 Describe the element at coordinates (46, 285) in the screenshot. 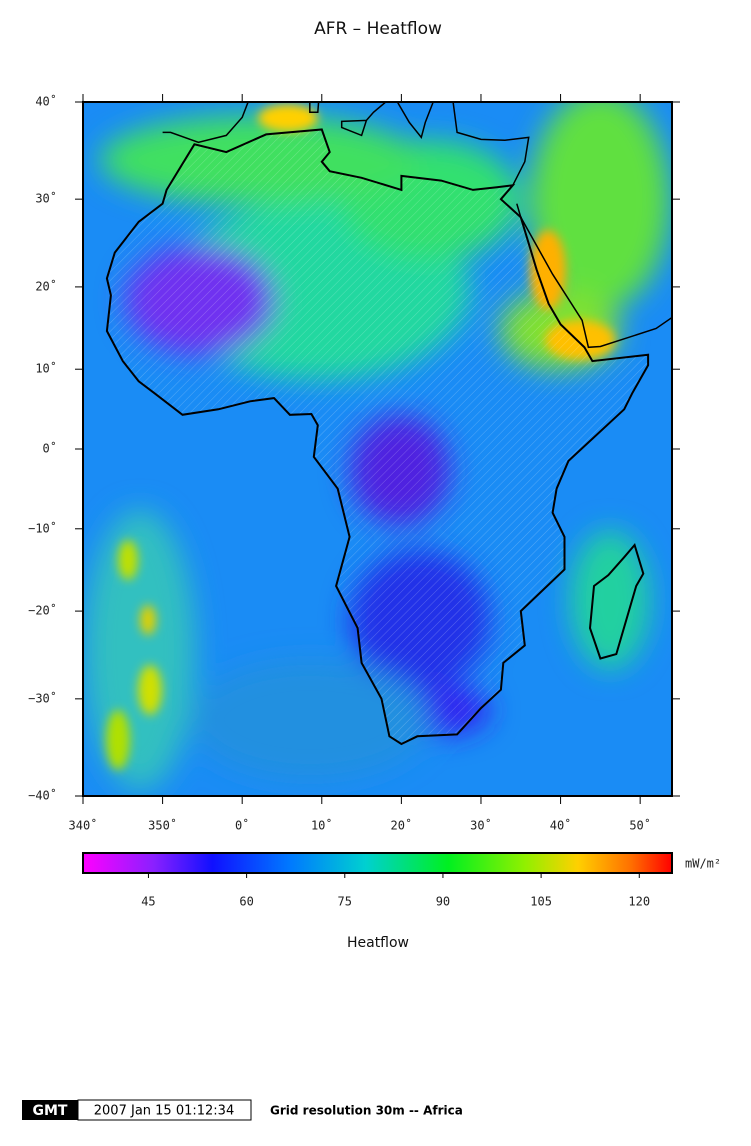

I see `lat-label: 20˚` at that location.